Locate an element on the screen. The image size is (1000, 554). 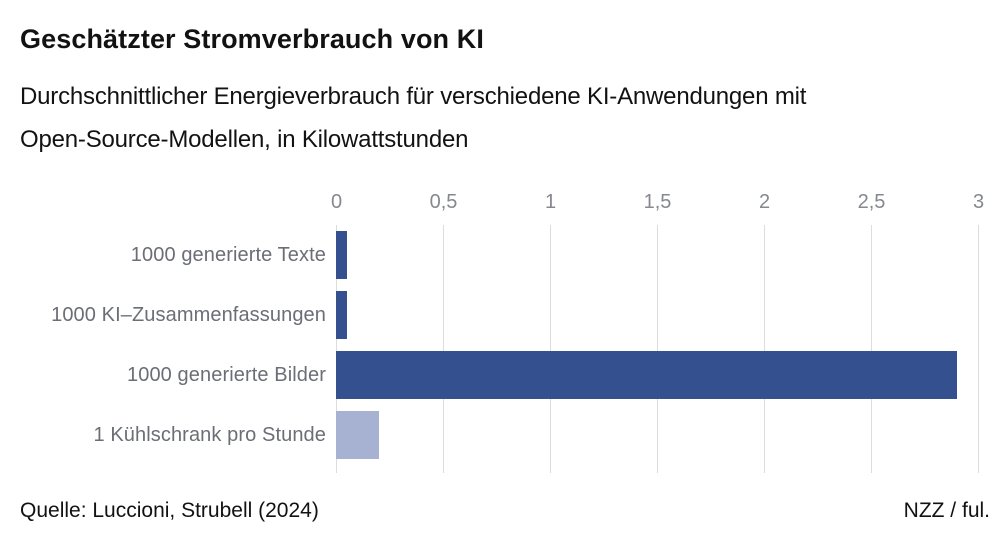
chart-title: Geschätzter Stromverbrauch von KI is located at coordinates (252, 39).